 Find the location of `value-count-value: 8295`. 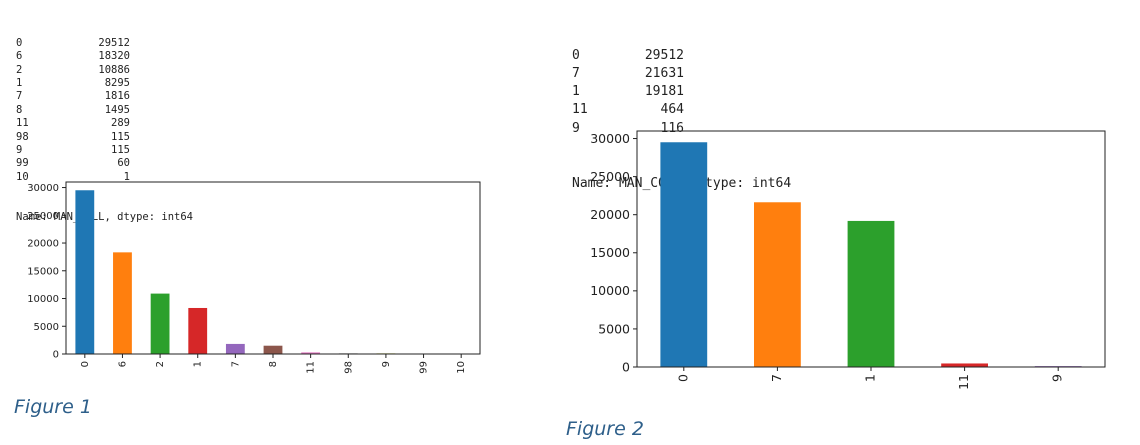

value-count-value: 8295 is located at coordinates (117, 82).